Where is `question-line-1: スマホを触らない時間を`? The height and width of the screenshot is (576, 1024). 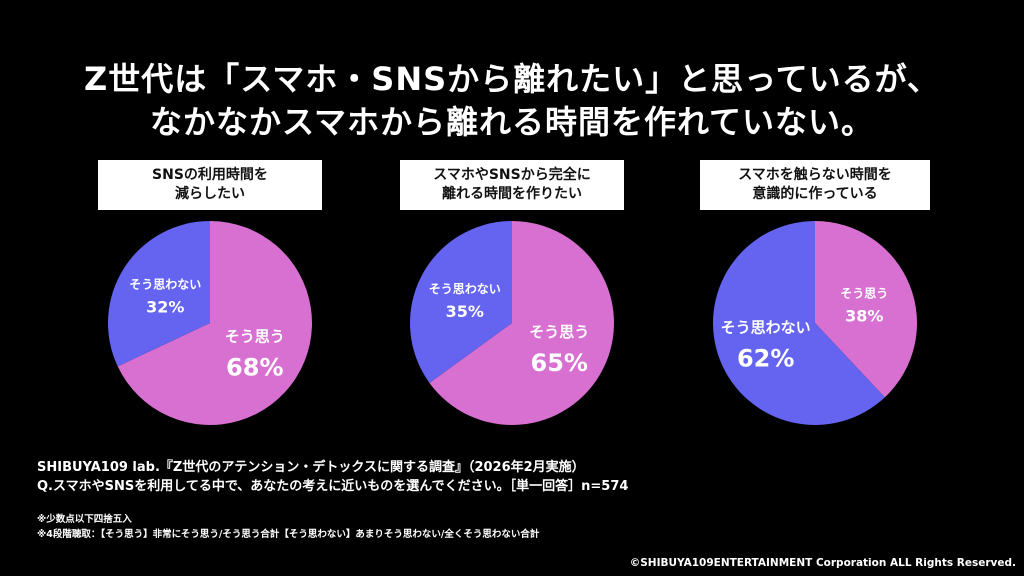 question-line-1: スマホを触らない時間を is located at coordinates (815, 175).